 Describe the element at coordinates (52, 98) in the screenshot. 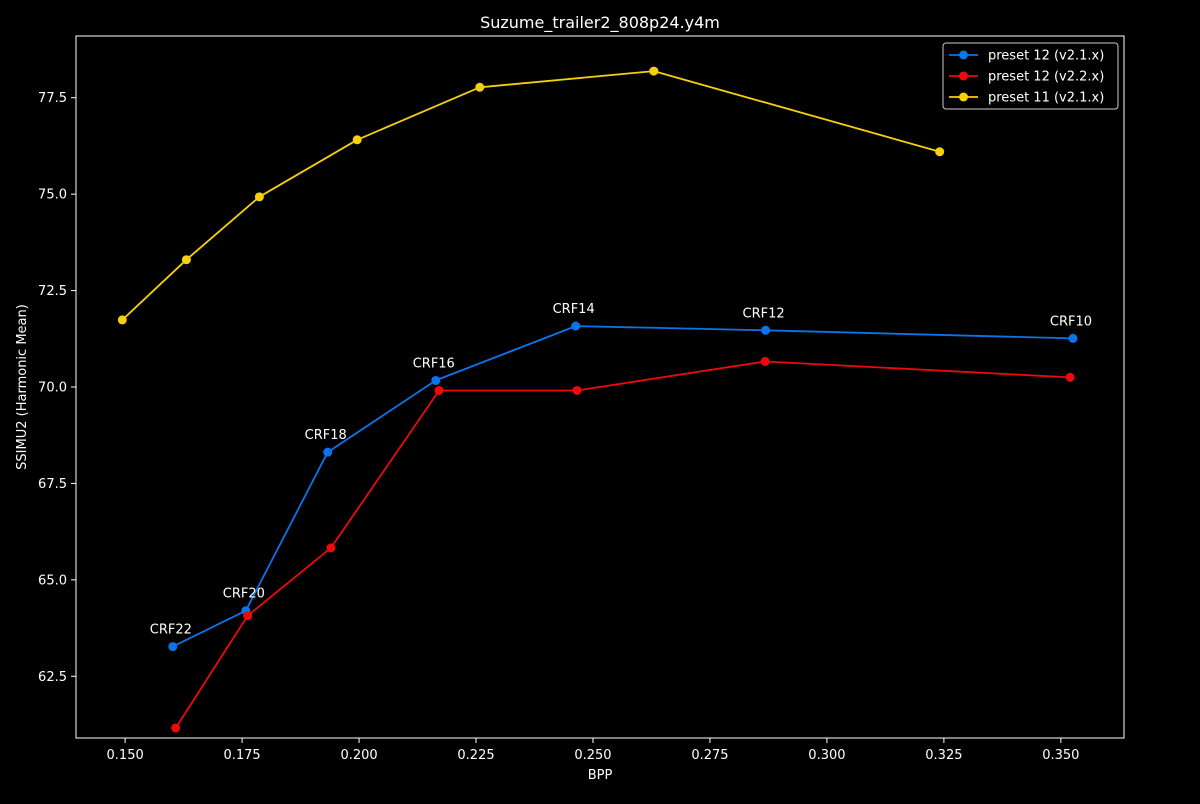

I see `y-tick-label: 77.5` at that location.